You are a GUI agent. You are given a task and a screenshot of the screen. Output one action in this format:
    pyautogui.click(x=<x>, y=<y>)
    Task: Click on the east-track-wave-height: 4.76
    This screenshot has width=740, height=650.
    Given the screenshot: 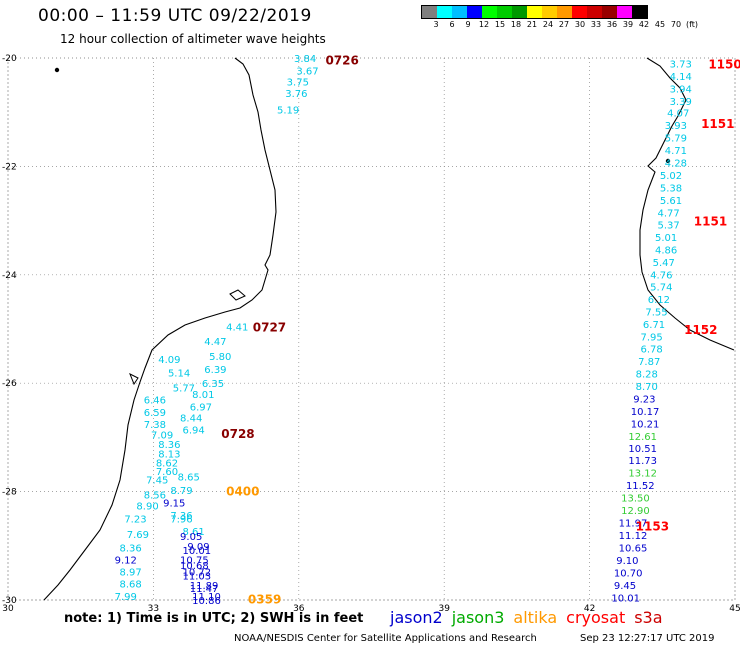 What is the action you would take?
    pyautogui.click(x=661, y=275)
    